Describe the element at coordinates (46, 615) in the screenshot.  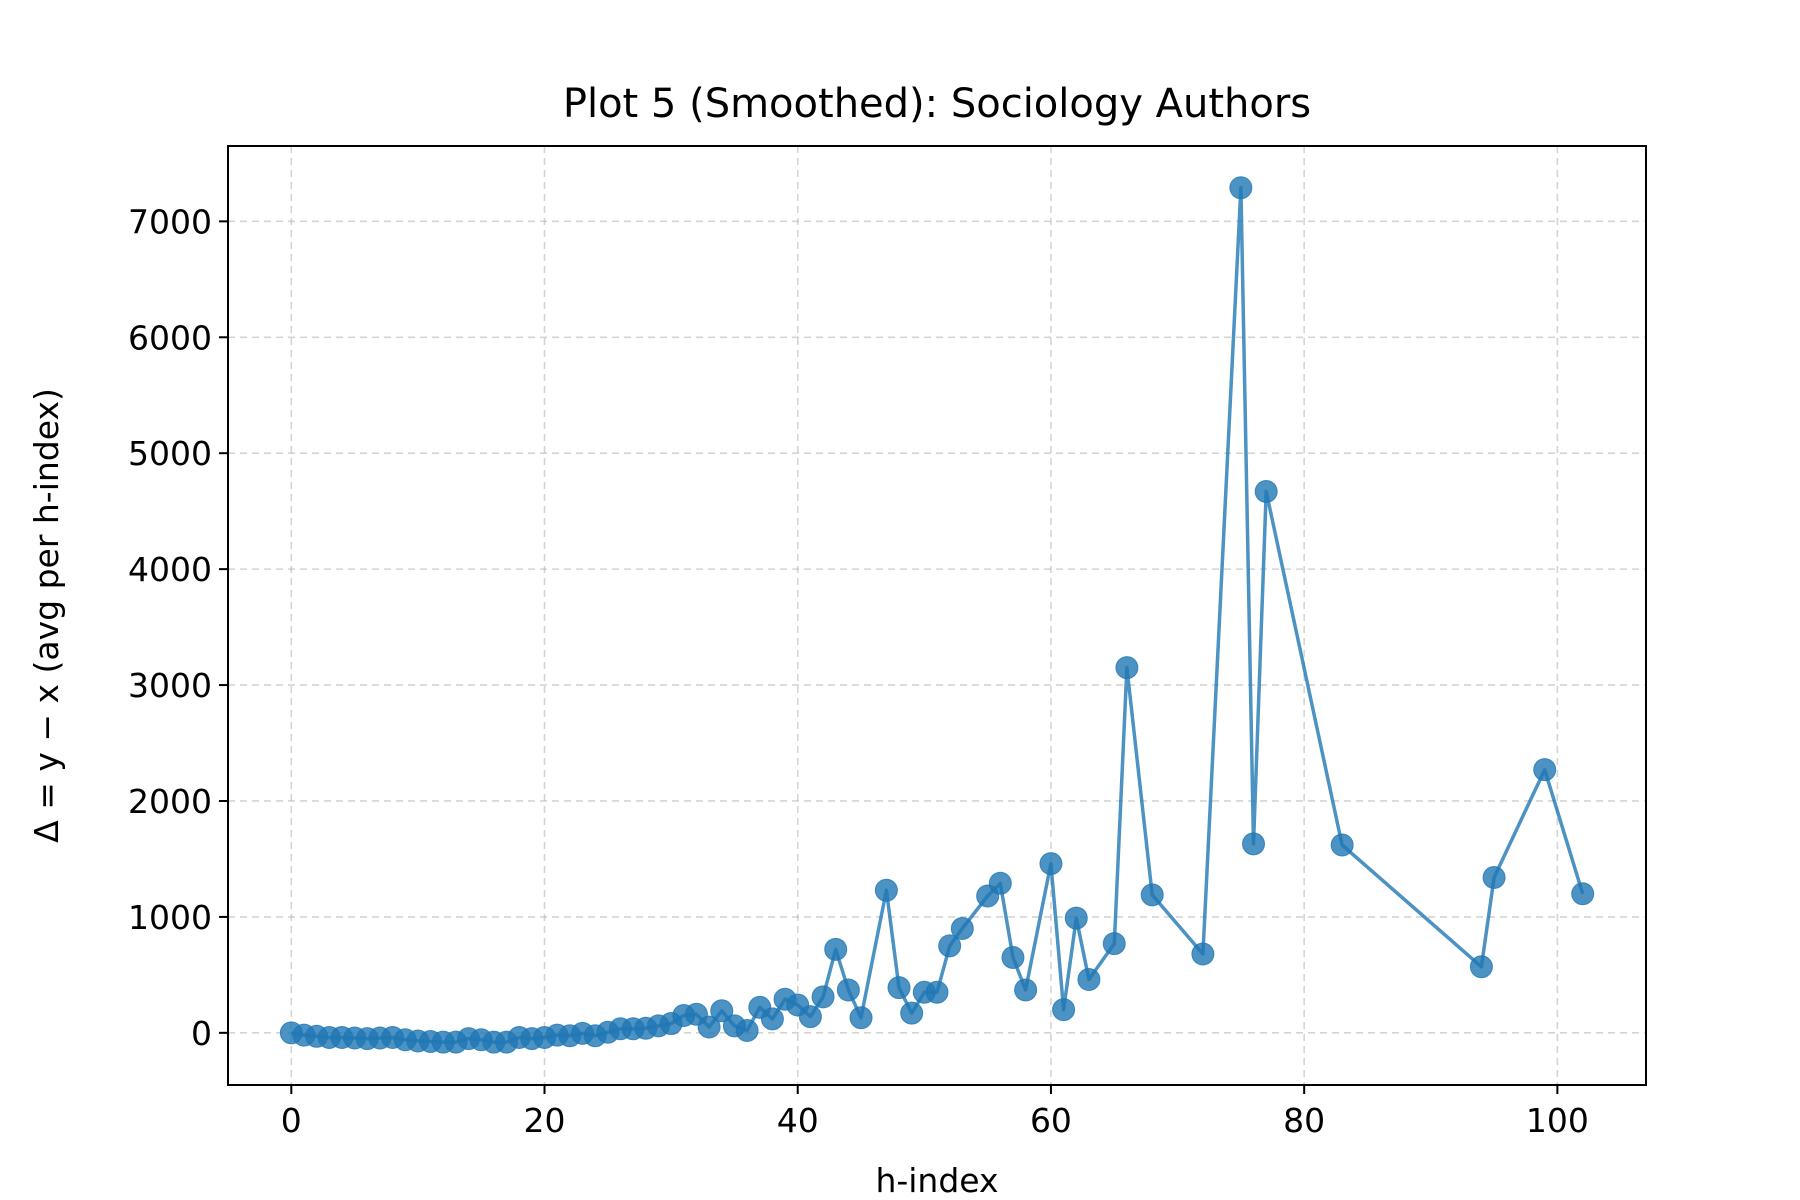
I see `y-axis-label: Δ = y − x (avg per h-index)` at that location.